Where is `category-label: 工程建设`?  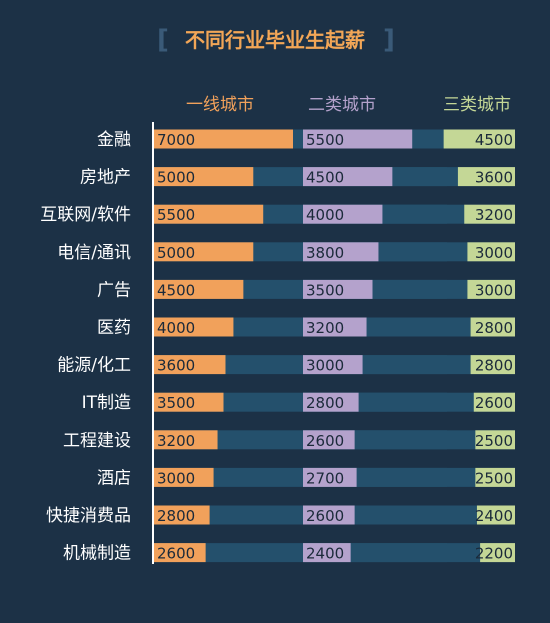 category-label: 工程建设 is located at coordinates (97, 441).